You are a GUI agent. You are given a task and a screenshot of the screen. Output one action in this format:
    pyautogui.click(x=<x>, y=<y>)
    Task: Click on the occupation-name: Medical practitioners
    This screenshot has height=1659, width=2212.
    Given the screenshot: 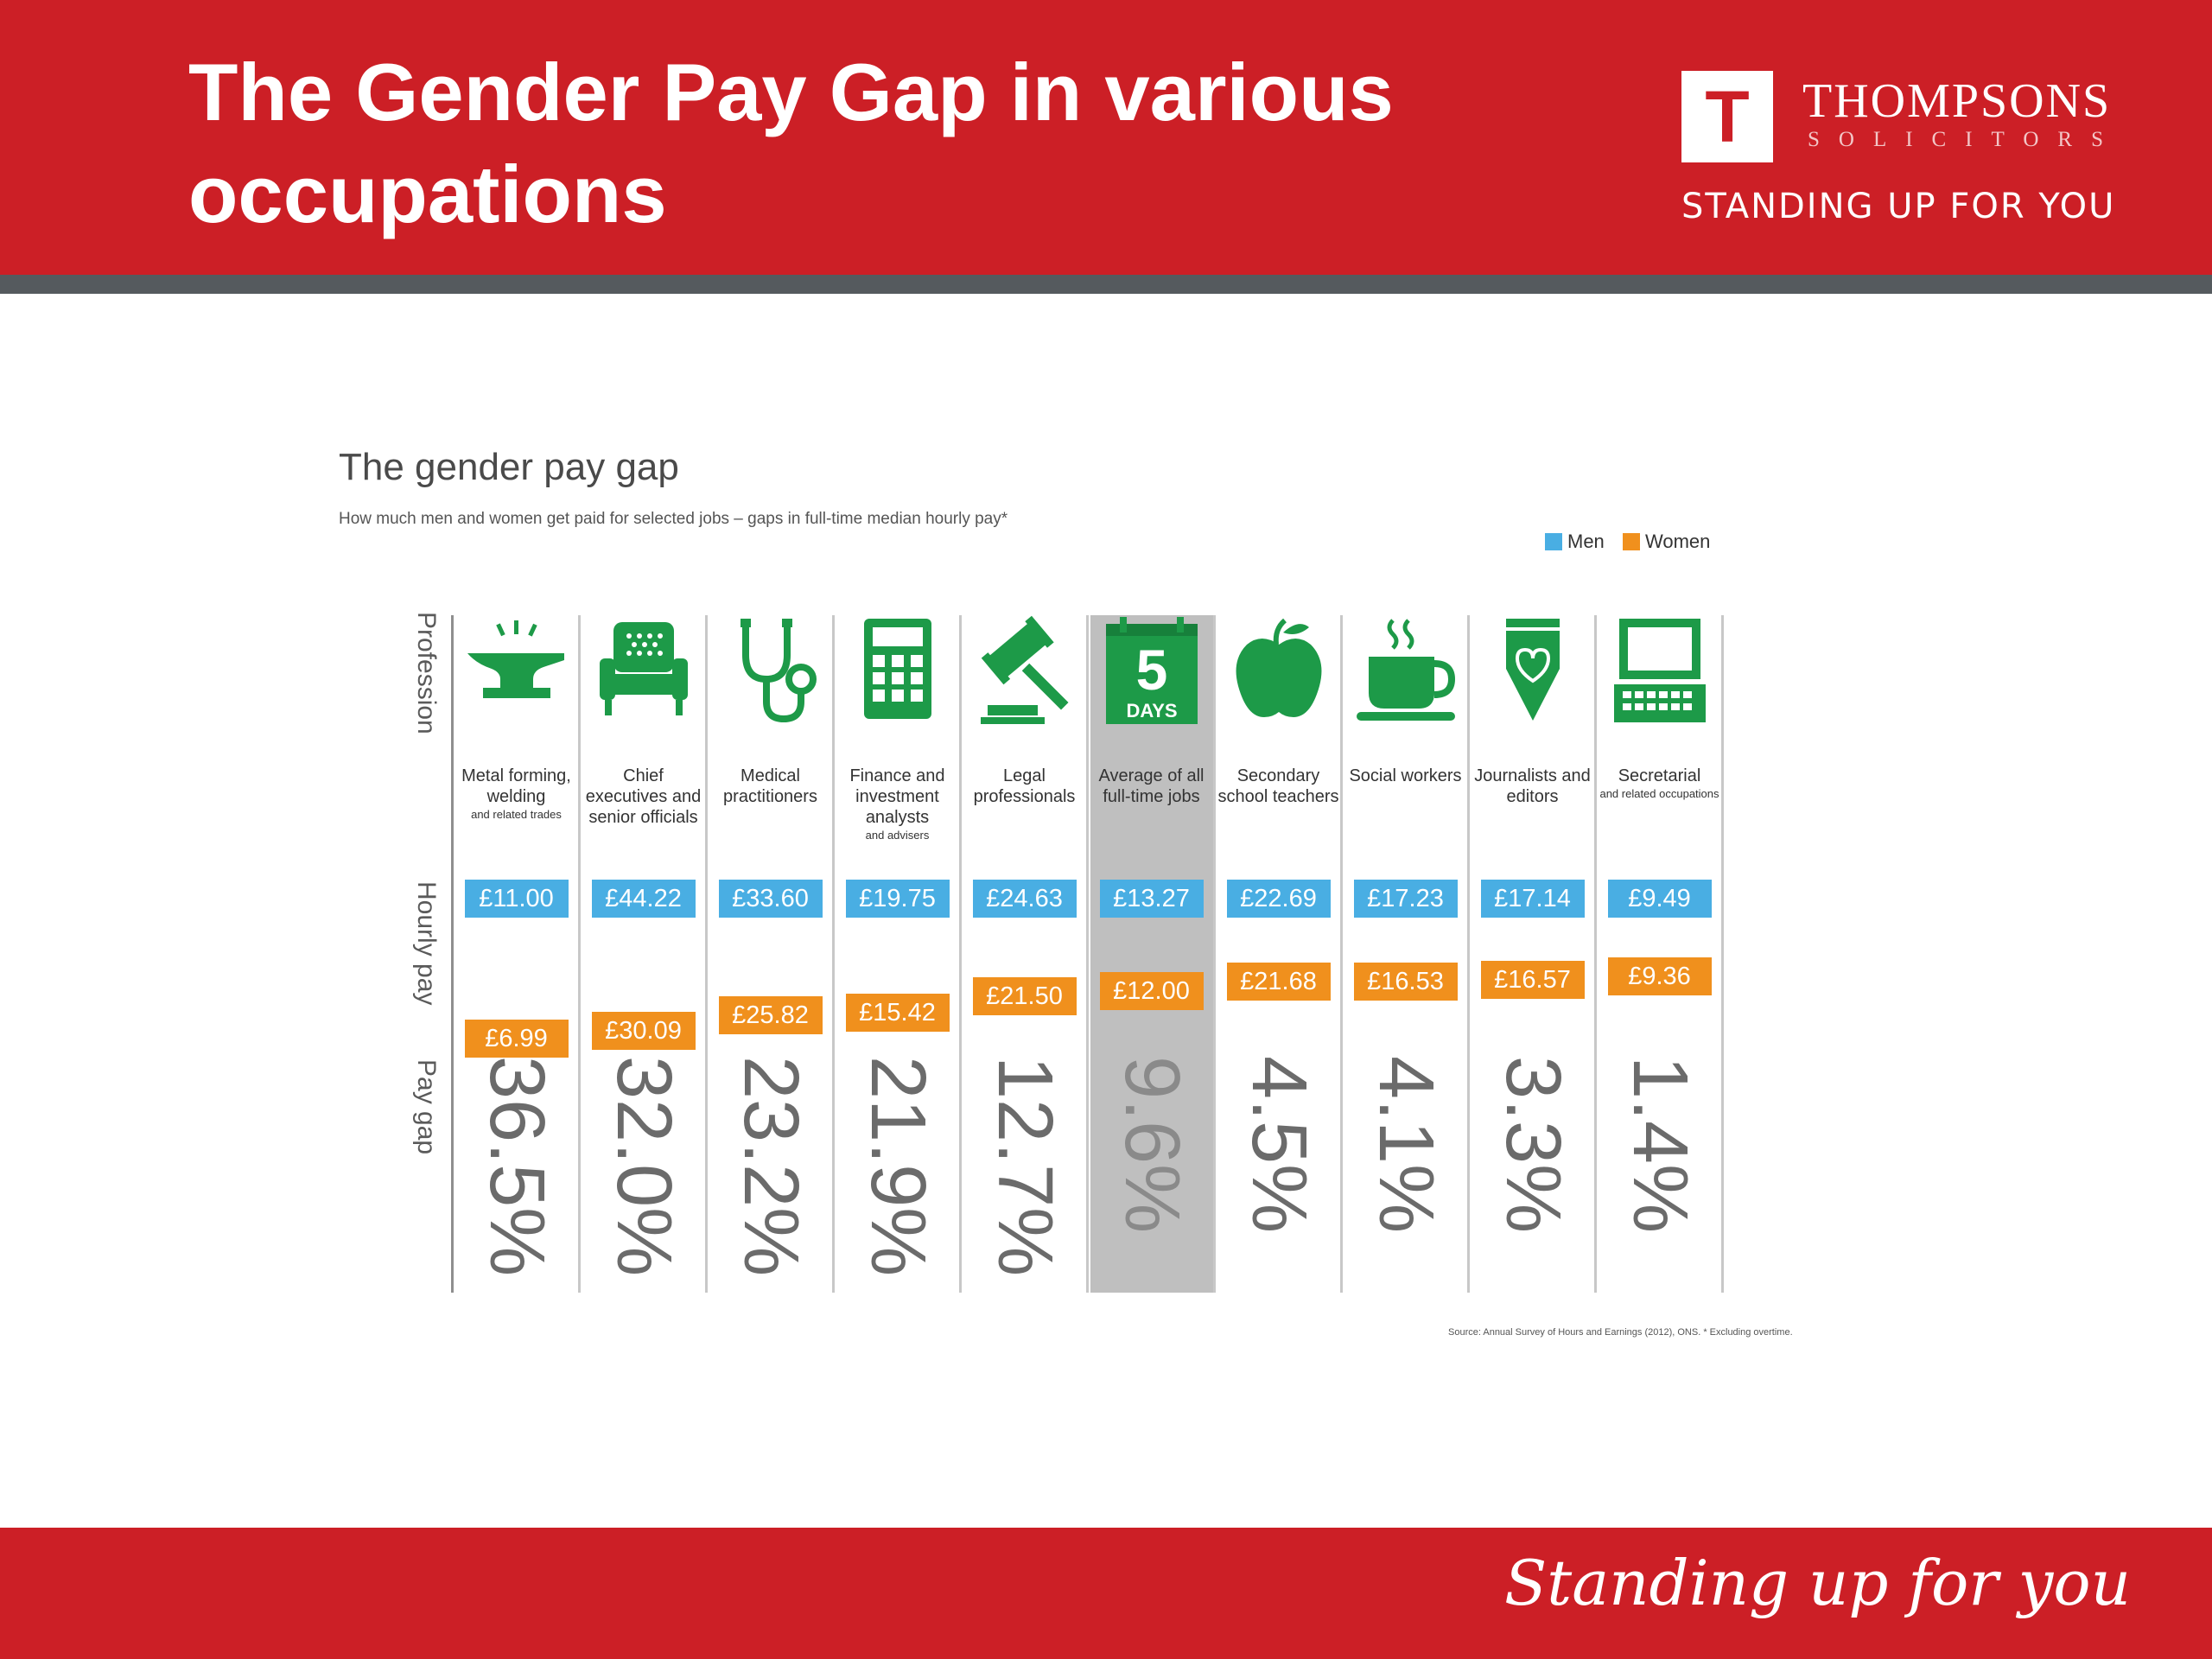 What is the action you would take?
    pyautogui.click(x=770, y=786)
    